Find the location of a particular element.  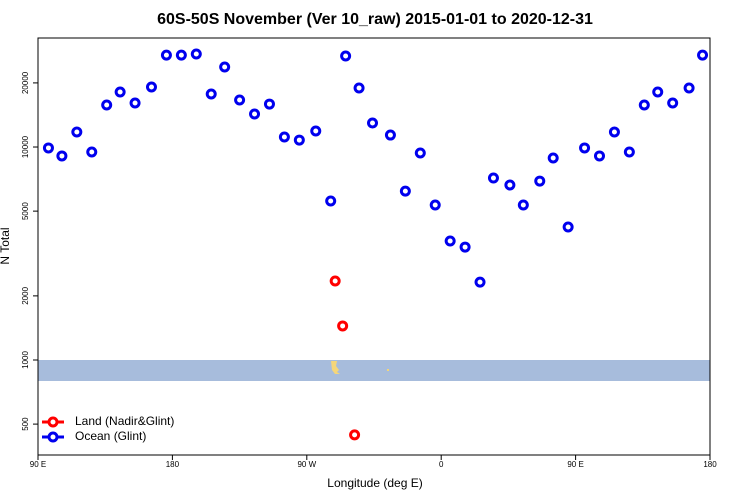

legend-label: Ocean (Glint) is located at coordinates (110, 436).